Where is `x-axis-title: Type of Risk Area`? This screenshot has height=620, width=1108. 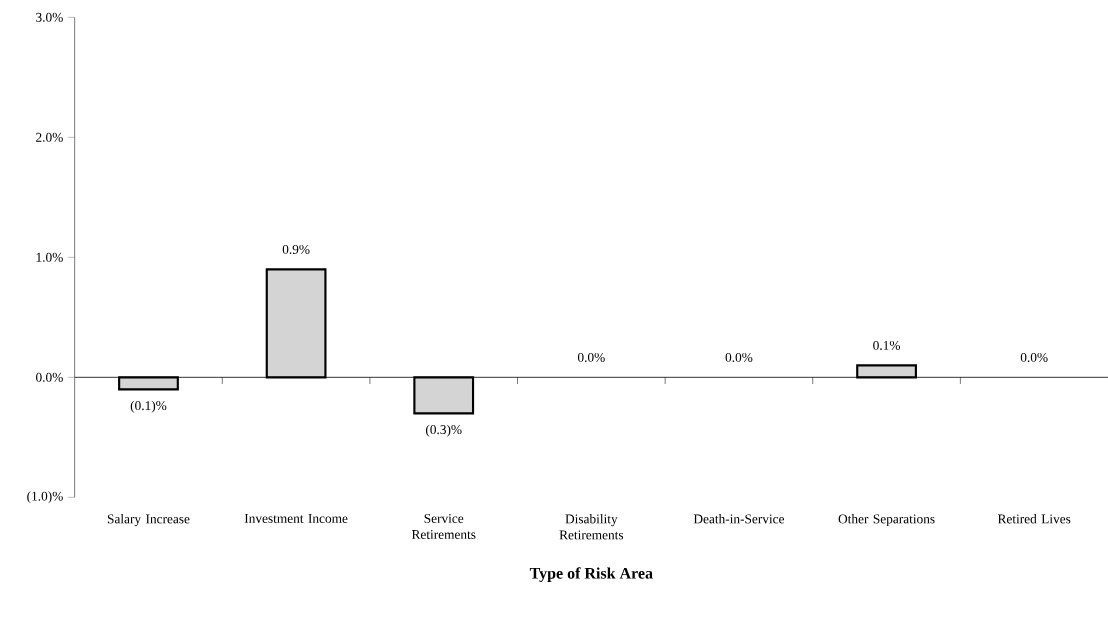
x-axis-title: Type of Risk Area is located at coordinates (591, 574).